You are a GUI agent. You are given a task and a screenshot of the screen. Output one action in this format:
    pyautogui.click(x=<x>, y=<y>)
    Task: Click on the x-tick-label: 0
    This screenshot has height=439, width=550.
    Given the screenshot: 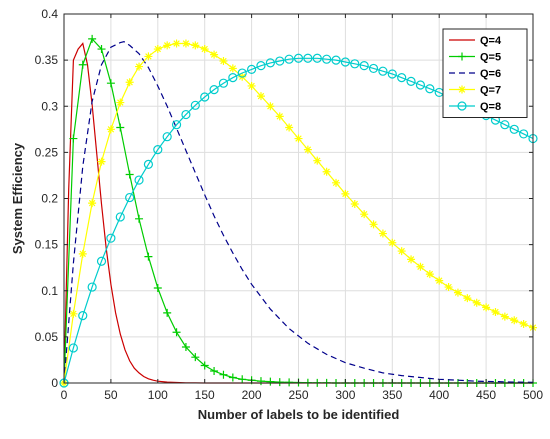 What is the action you would take?
    pyautogui.click(x=64, y=395)
    